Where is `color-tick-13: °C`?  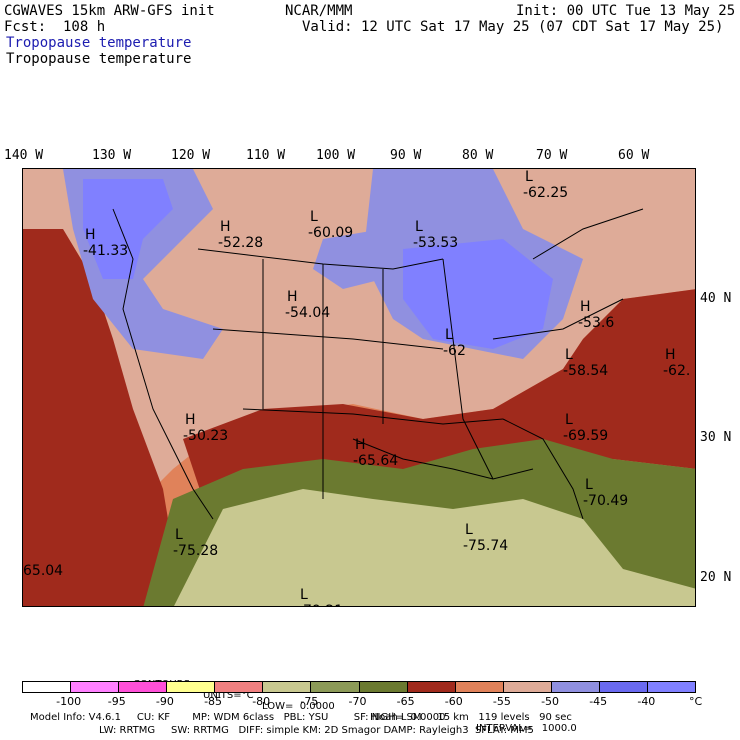 color-tick-13: °C is located at coordinates (696, 701).